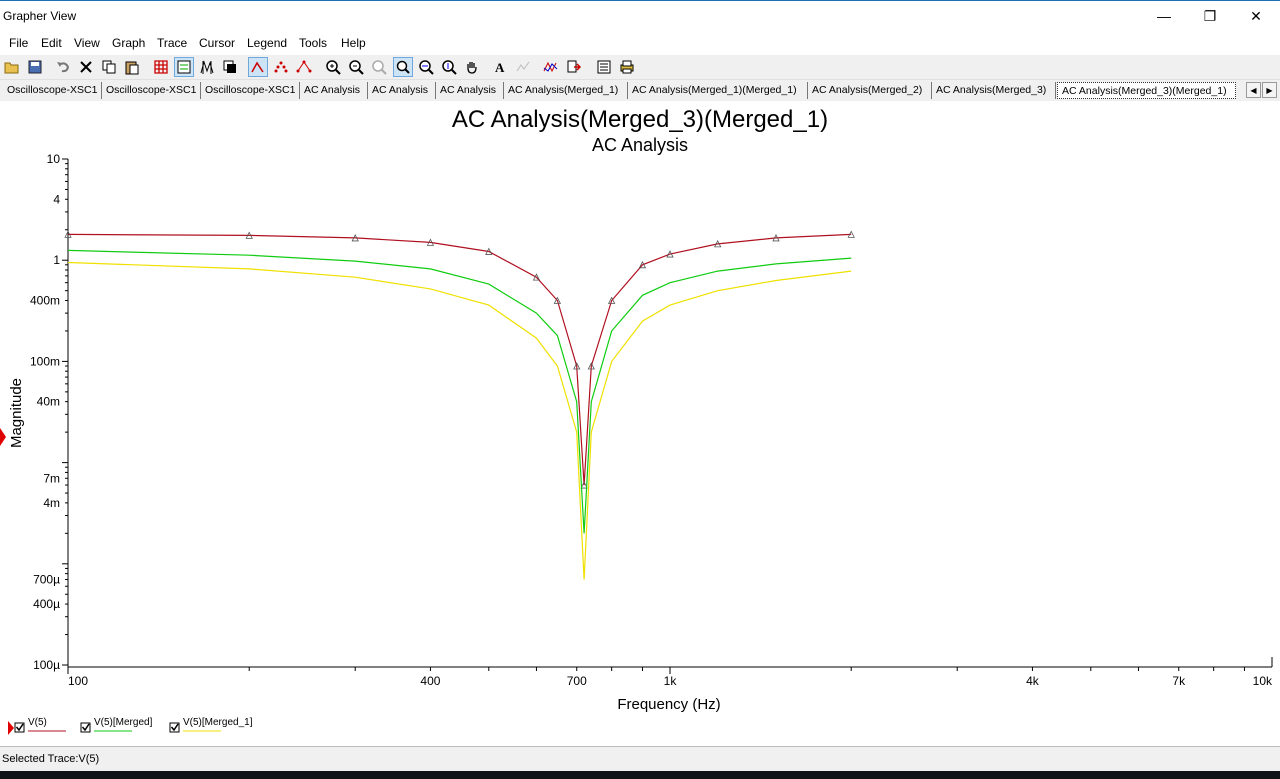 The image size is (1280, 779). What do you see at coordinates (45, 361) in the screenshot?
I see `y-tick-label: 100m` at bounding box center [45, 361].